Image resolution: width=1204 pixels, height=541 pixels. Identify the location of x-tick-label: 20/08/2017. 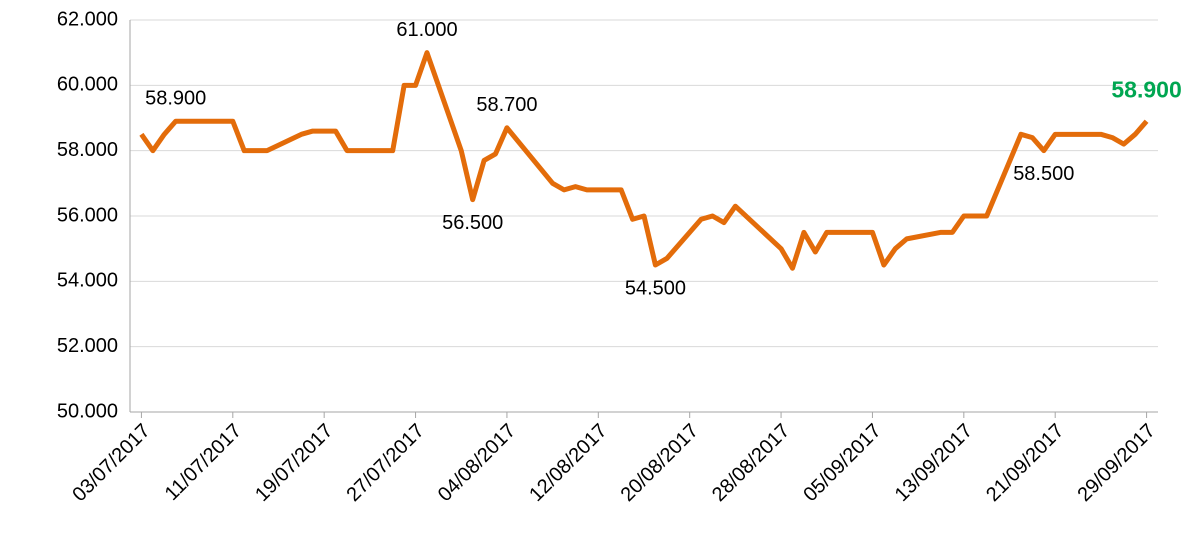
(660, 463).